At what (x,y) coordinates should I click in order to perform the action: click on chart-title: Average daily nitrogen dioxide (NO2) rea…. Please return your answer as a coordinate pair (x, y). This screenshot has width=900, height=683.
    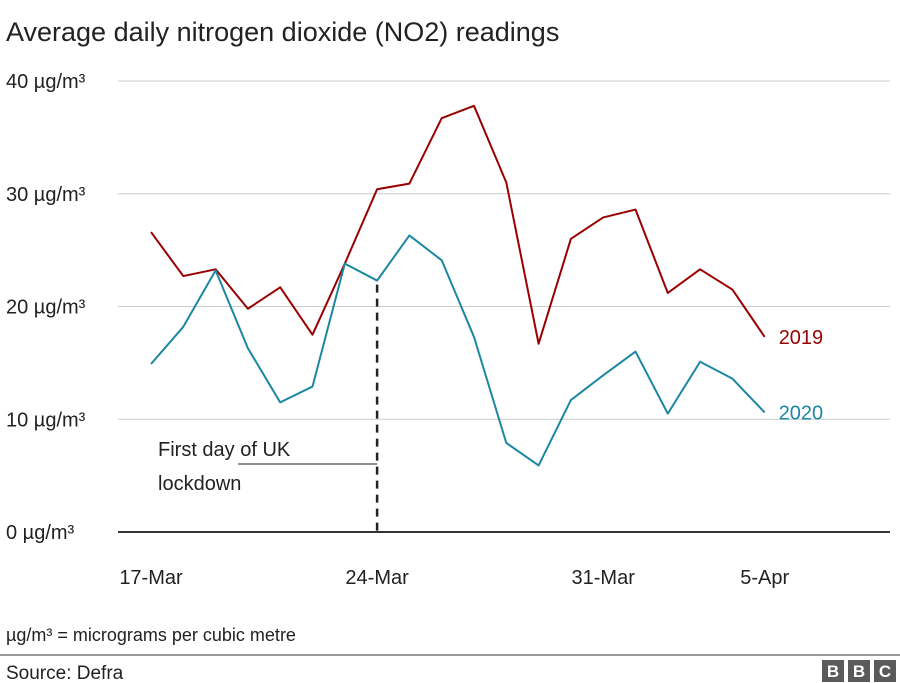
    Looking at the image, I should click on (282, 32).